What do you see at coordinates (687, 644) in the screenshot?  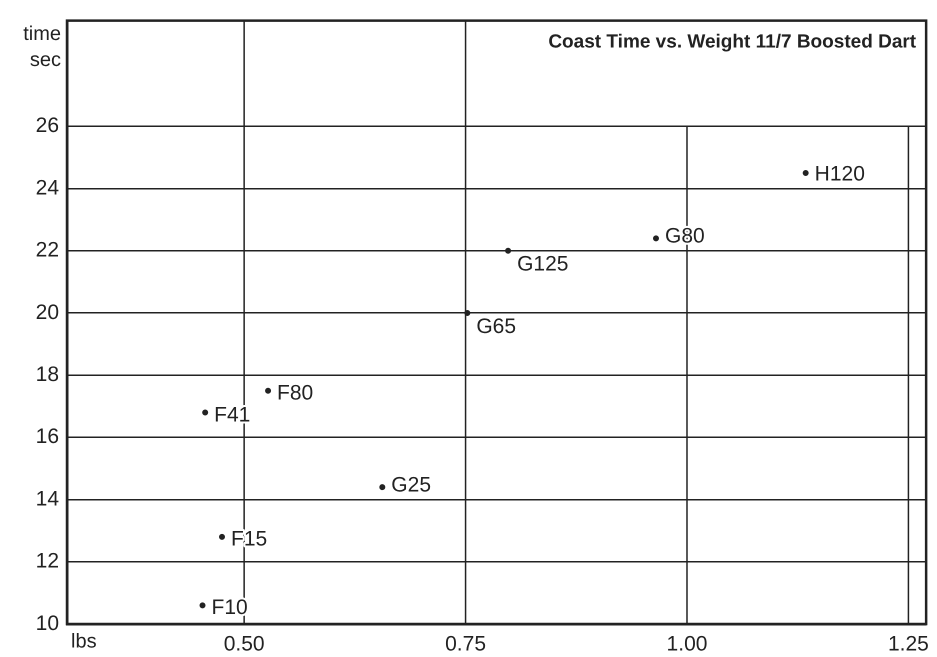 I see `x-tick-label: 1.00` at bounding box center [687, 644].